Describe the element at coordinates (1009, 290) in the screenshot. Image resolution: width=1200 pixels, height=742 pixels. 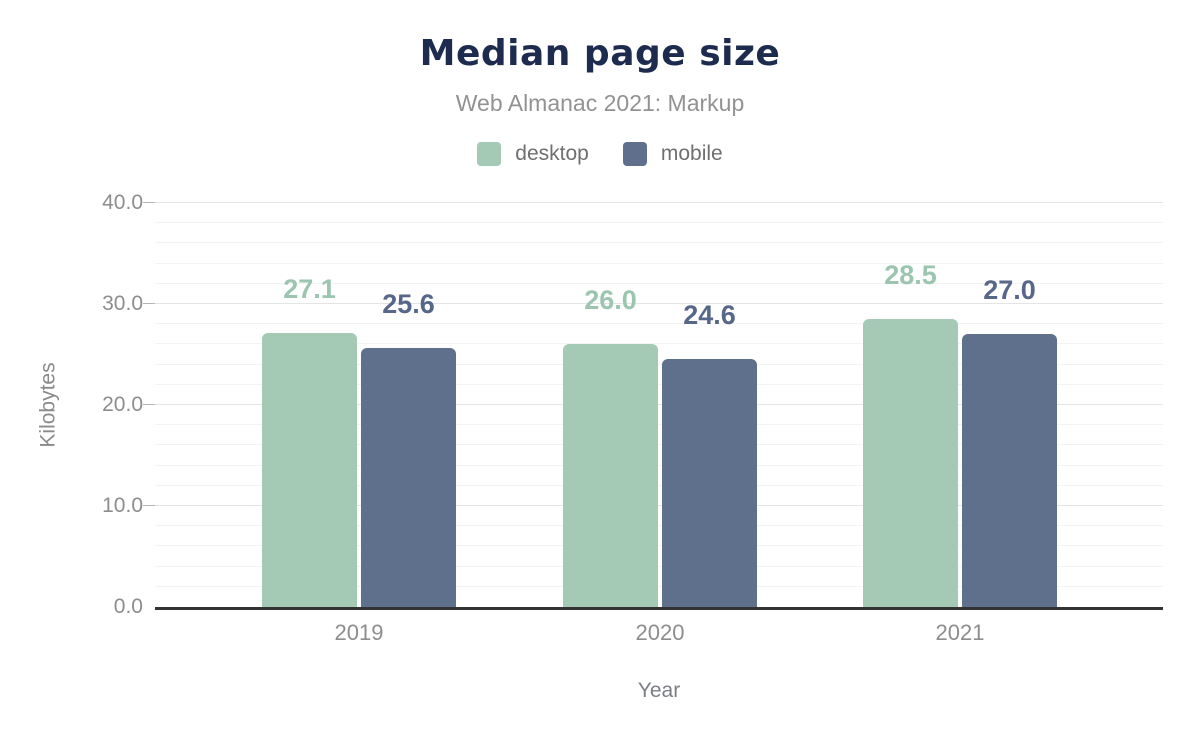
I see `bar-value-label-mobile-2021: 27.0` at that location.